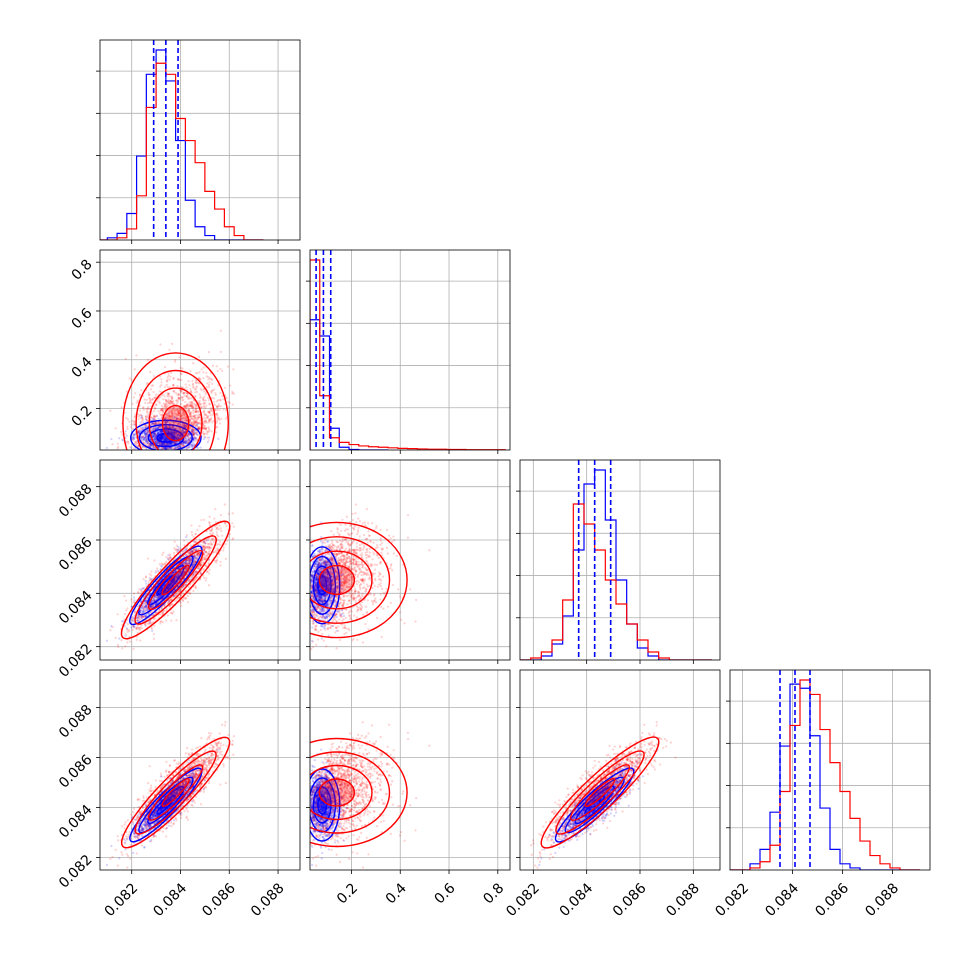 The image size is (970, 970). Describe the element at coordinates (82, 318) in the screenshot. I see `y-tick-label: 0.6` at that location.